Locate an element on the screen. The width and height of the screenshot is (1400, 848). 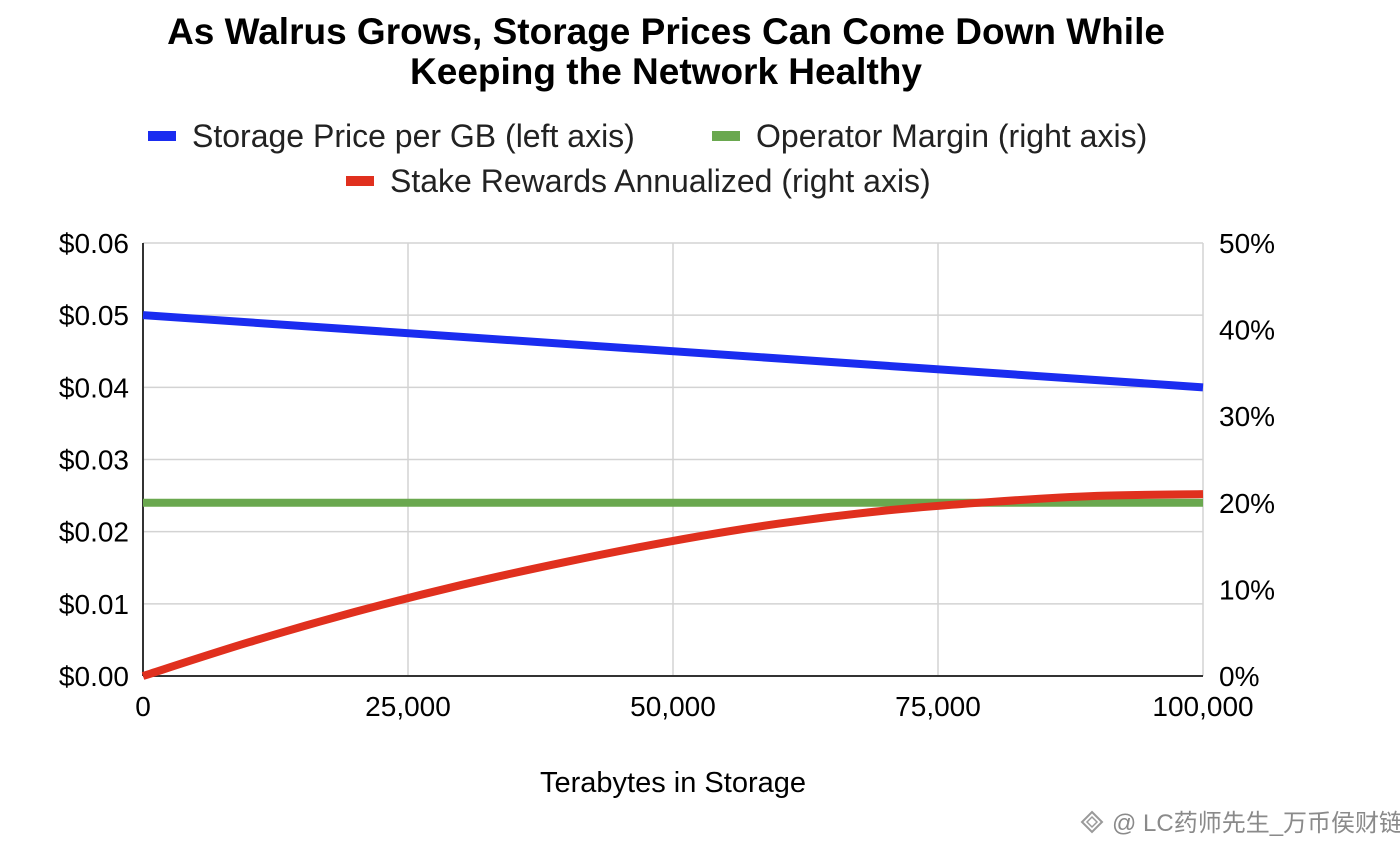
y-left-tick-label: $0.02 is located at coordinates (94, 532).